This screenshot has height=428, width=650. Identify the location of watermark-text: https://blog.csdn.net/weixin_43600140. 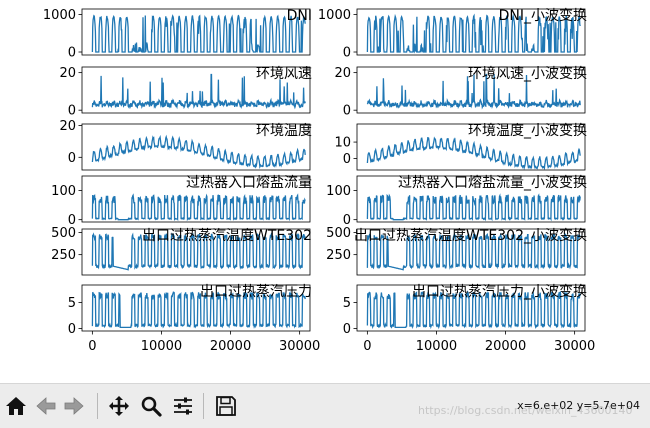
(525, 410).